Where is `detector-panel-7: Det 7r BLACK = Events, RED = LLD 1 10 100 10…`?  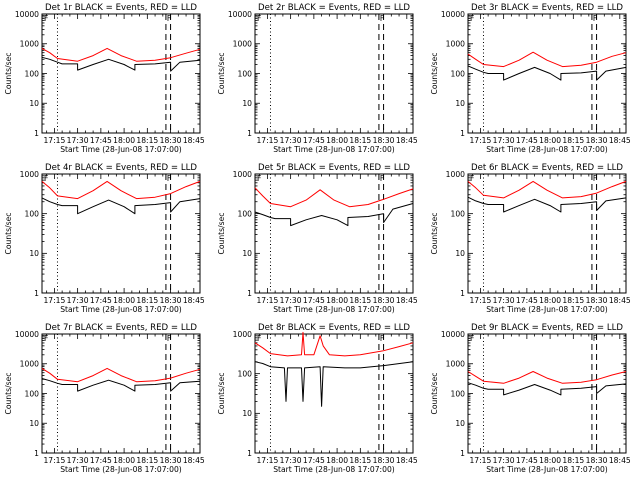 detector-panel-7: Det 7r BLACK = Events, RED = LLD 1 10 100 10… is located at coordinates (104, 398).